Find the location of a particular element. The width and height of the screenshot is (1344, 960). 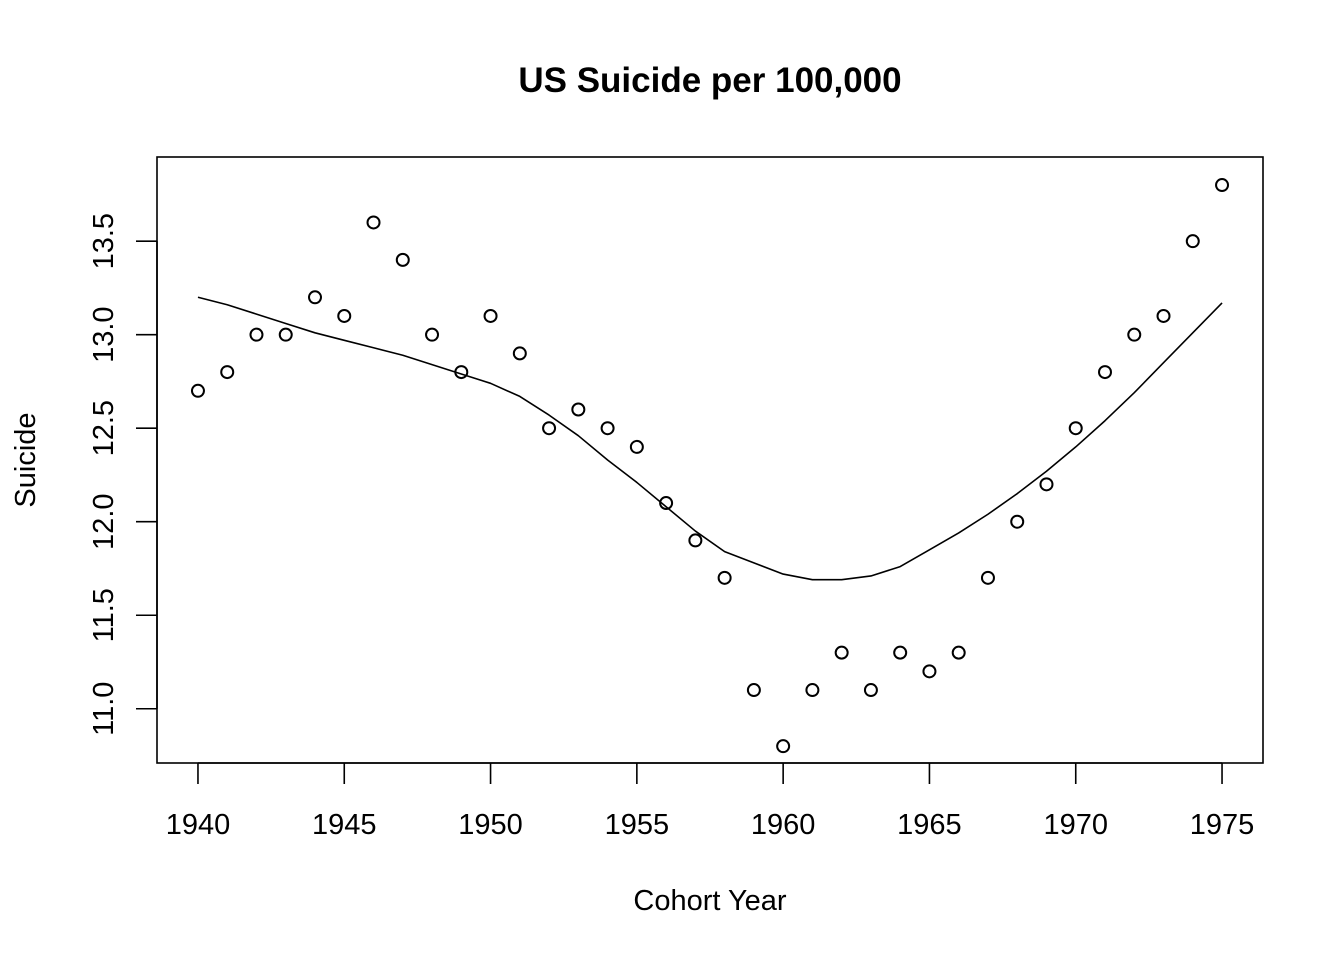

x-tick-label: 1975 is located at coordinates (1222, 825).